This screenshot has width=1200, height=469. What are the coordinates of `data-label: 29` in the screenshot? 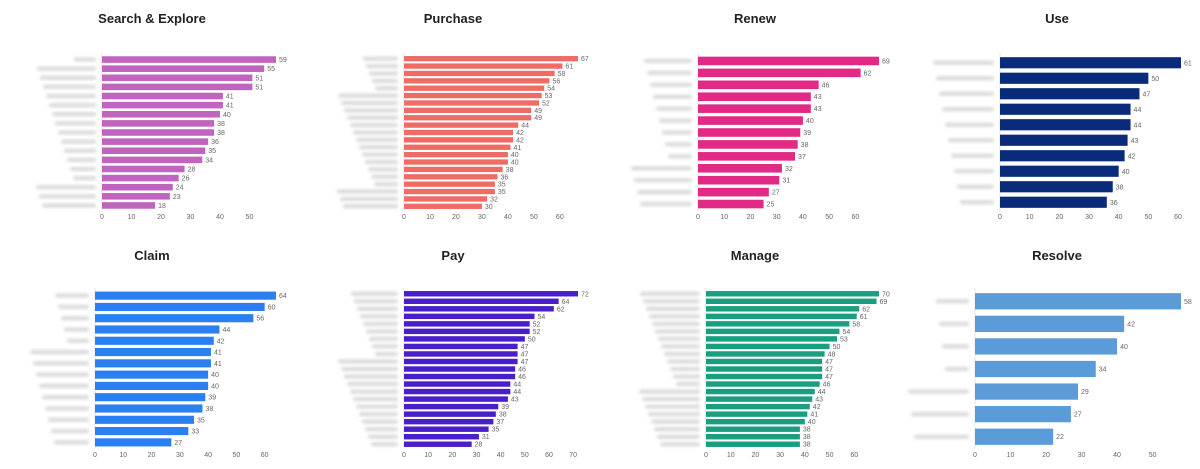 It's located at (1085, 392).